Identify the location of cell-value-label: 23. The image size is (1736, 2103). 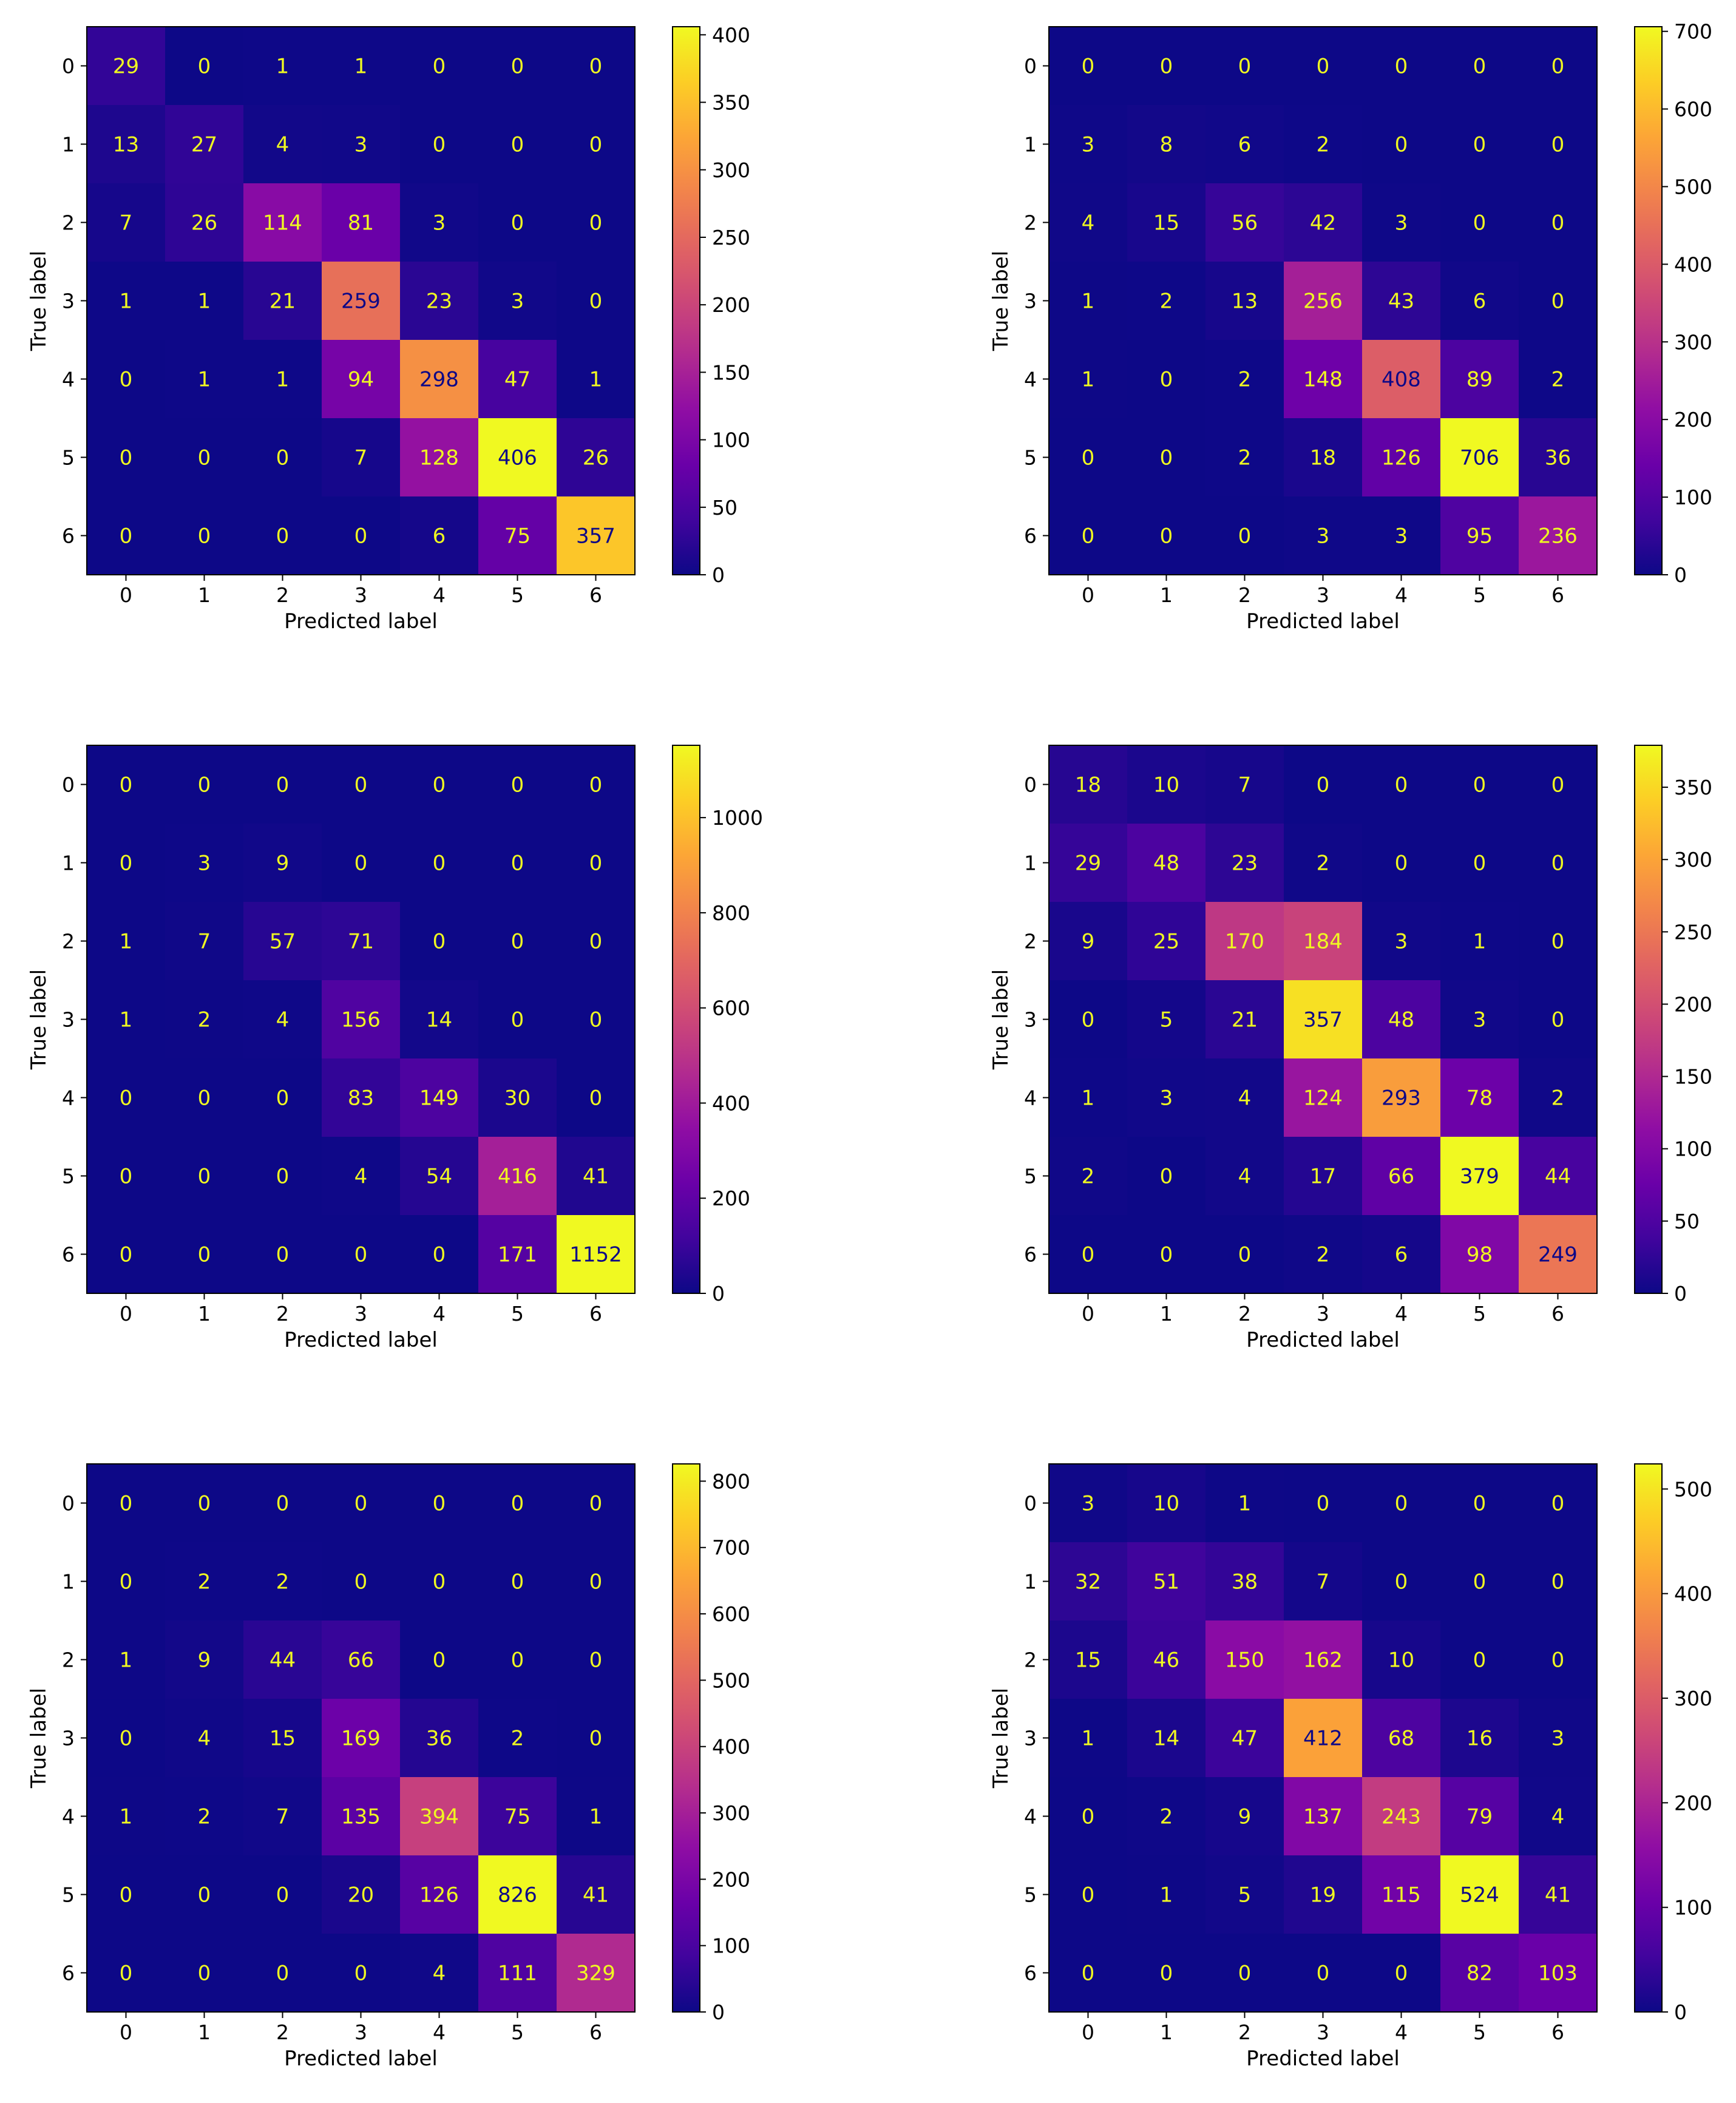
(1245, 864).